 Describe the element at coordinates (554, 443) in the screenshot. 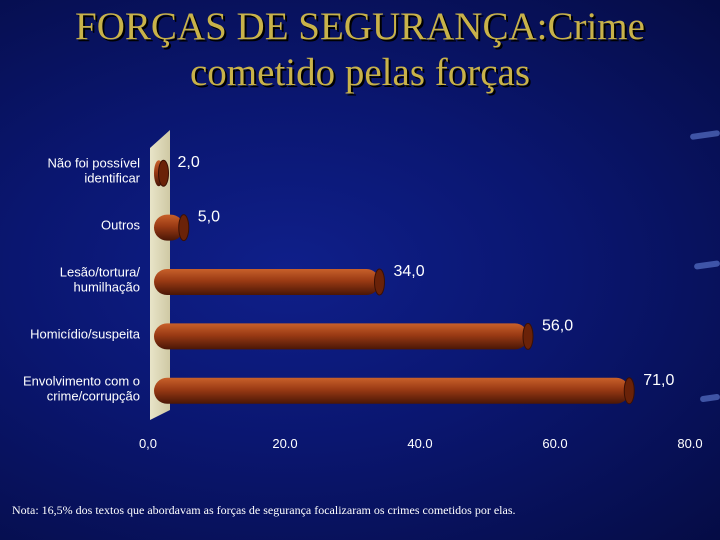

I see `x-tick-label: 60.0` at that location.